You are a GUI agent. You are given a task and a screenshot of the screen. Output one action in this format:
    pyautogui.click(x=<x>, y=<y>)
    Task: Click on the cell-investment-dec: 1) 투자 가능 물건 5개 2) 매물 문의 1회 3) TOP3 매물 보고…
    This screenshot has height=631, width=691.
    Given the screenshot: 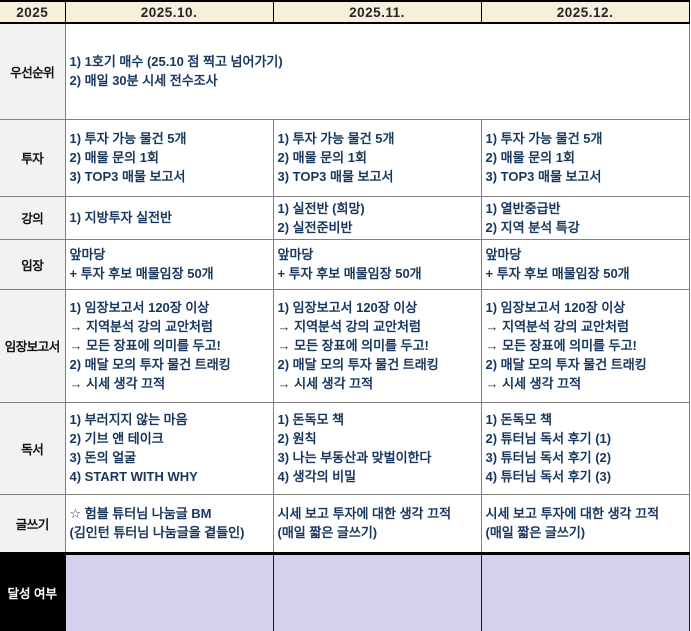 What is the action you would take?
    pyautogui.click(x=585, y=157)
    